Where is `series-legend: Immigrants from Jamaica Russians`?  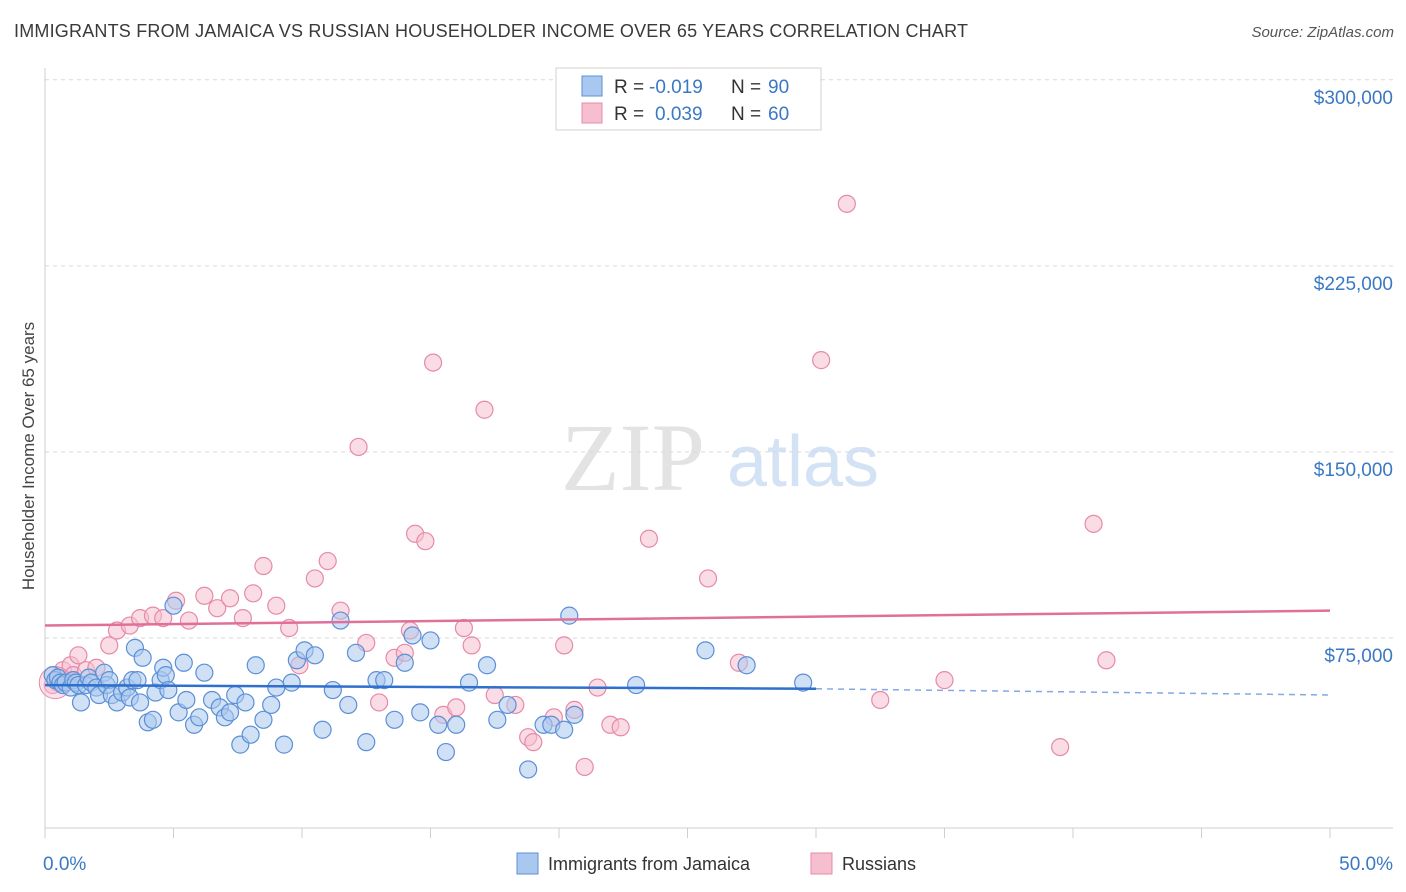 series-legend: Immigrants from Jamaica Russians is located at coordinates (716, 863).